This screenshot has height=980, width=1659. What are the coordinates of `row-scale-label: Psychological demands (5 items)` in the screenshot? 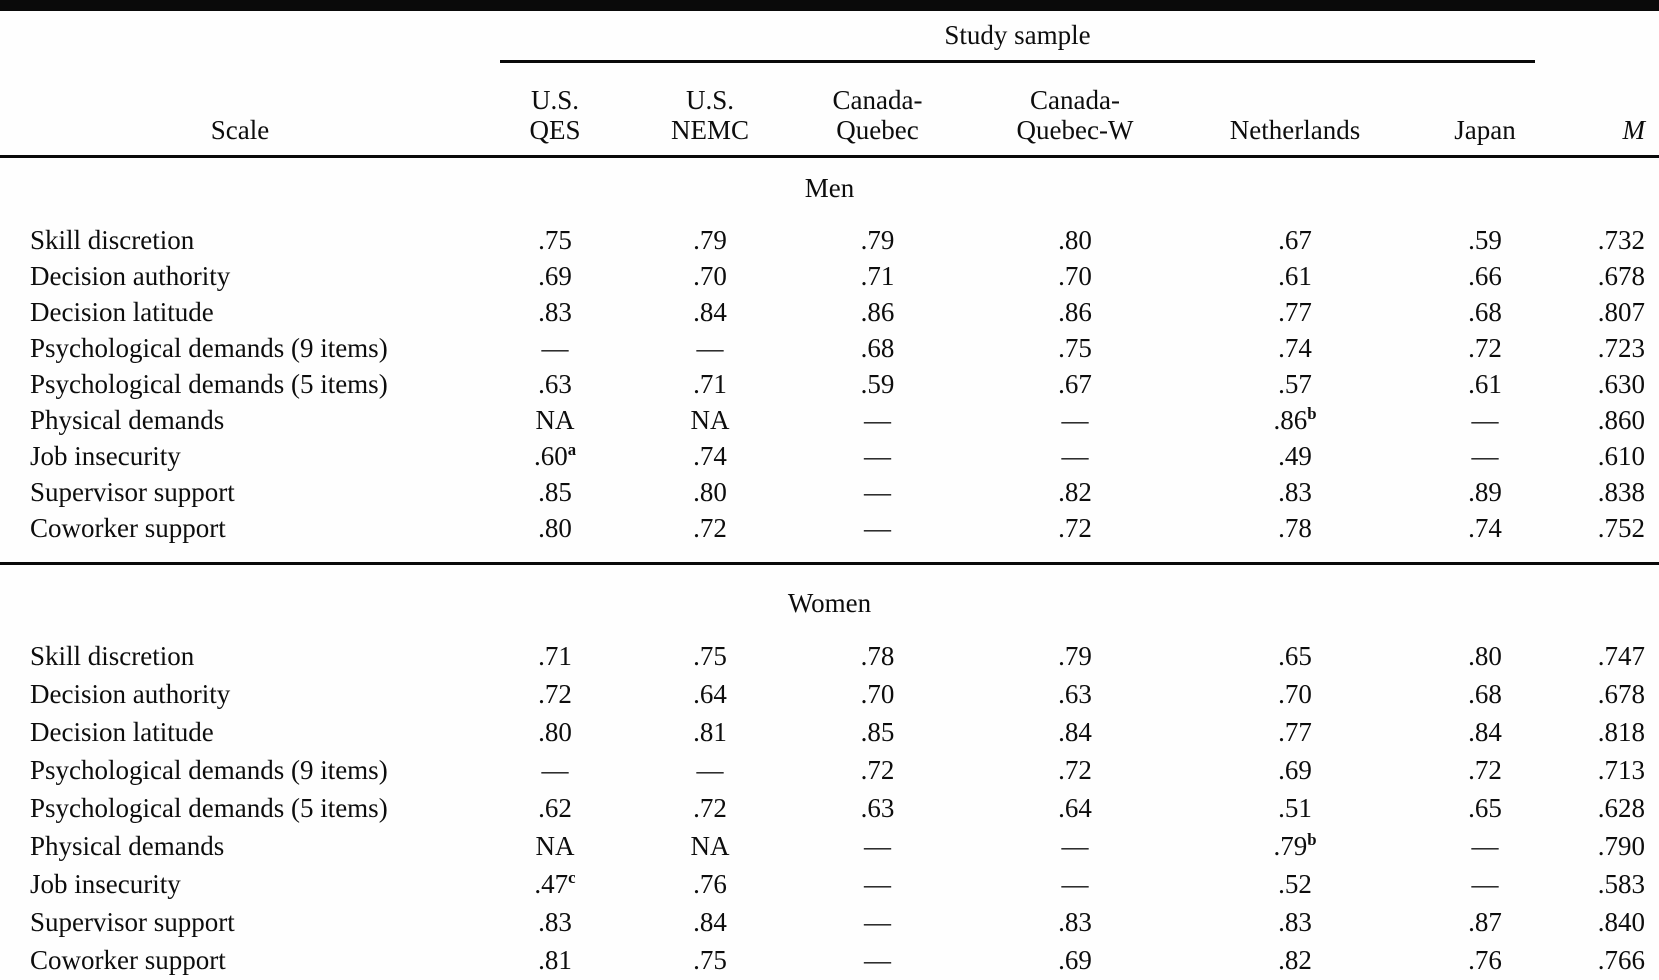 It's located at (209, 808).